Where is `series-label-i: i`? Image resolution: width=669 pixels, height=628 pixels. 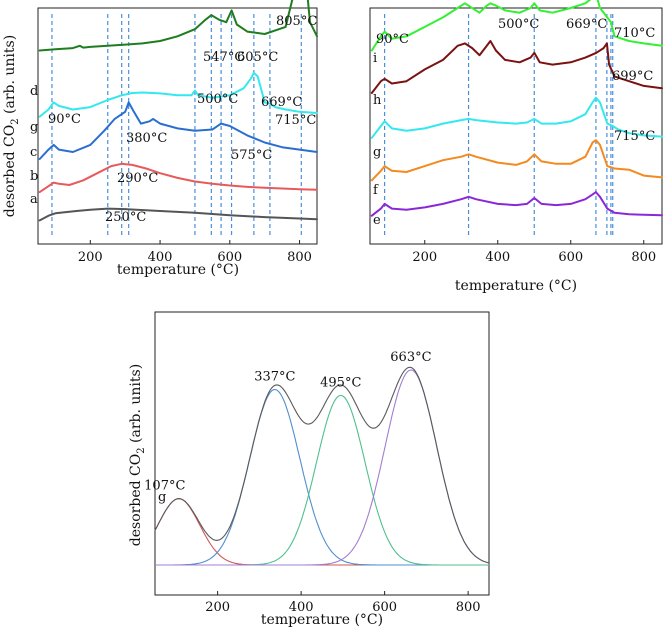
series-label-i: i is located at coordinates (375, 58).